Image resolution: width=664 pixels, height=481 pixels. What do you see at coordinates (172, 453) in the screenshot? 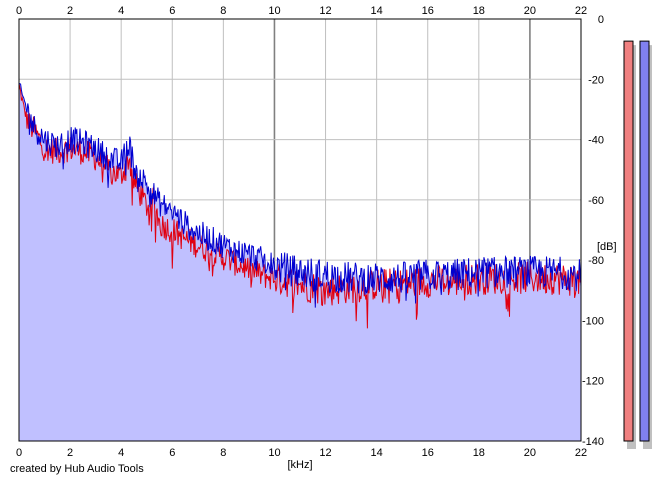
I see `x-tick-label-bottom: 6` at bounding box center [172, 453].